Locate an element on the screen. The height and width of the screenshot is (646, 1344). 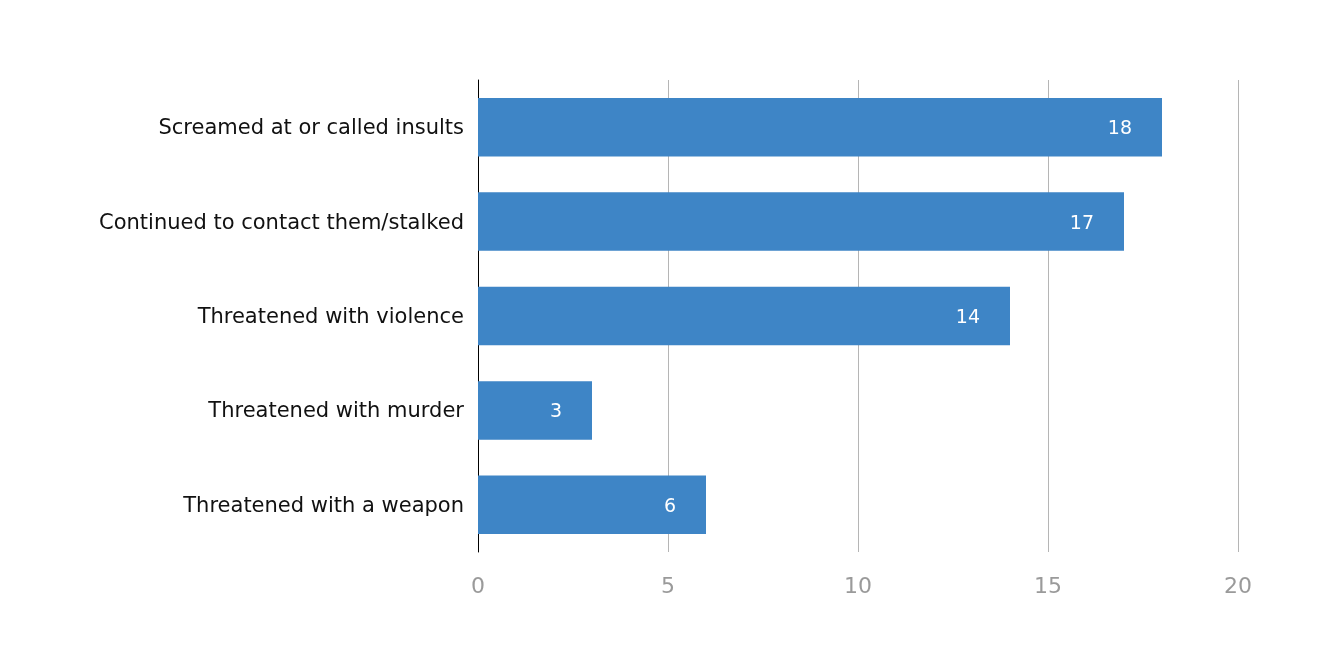
y-tick-label: Threatened with murder is located at coordinates (336, 410).